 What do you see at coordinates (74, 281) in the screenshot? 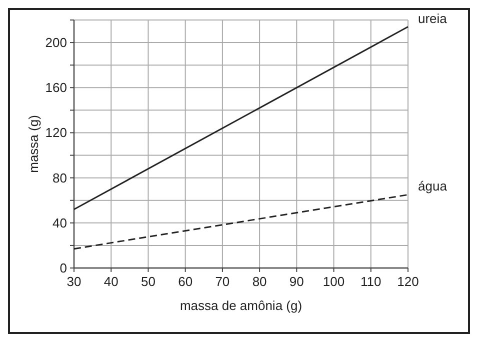
I see `x-tick-label: 30` at bounding box center [74, 281].